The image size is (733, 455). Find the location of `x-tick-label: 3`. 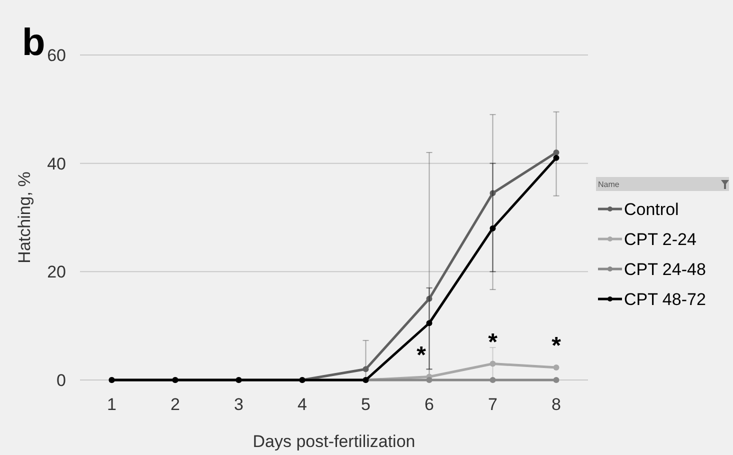

x-tick-label: 3 is located at coordinates (239, 404).